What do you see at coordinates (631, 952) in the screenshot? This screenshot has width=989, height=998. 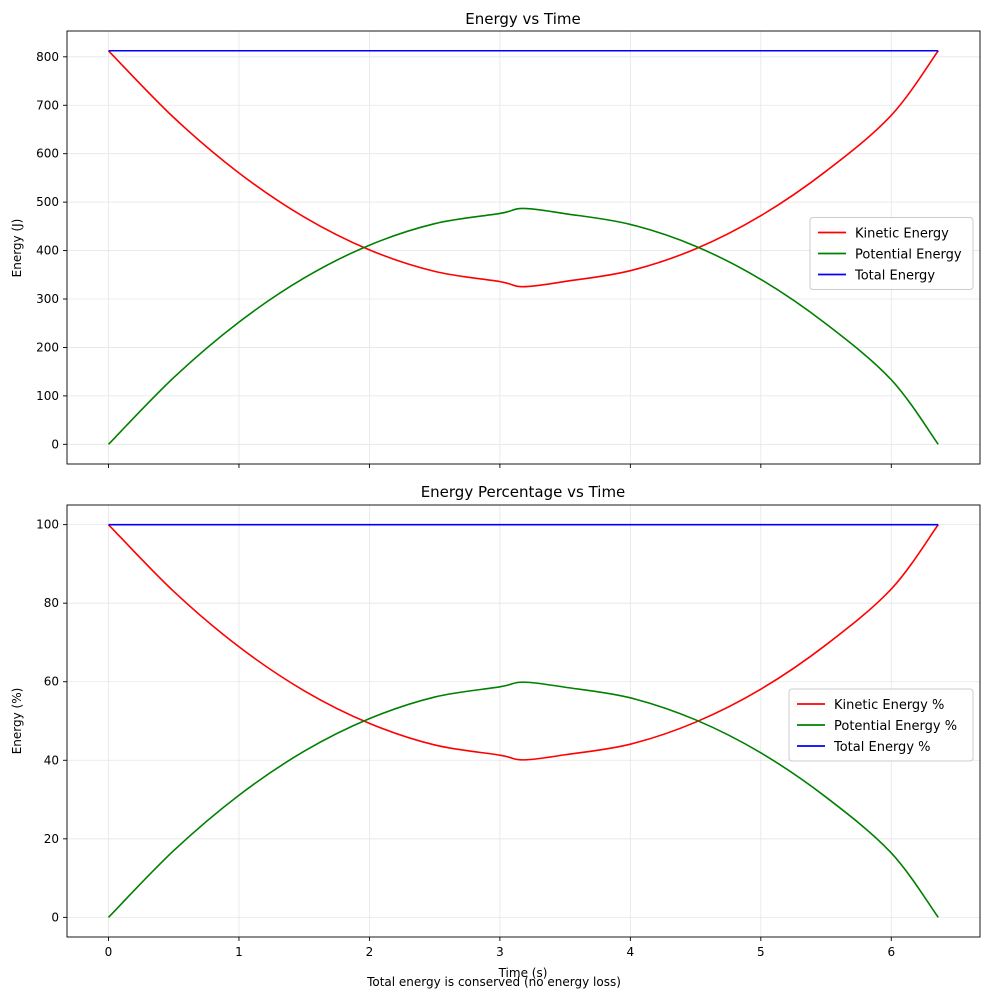 I see `x-tick-label: 4` at bounding box center [631, 952].